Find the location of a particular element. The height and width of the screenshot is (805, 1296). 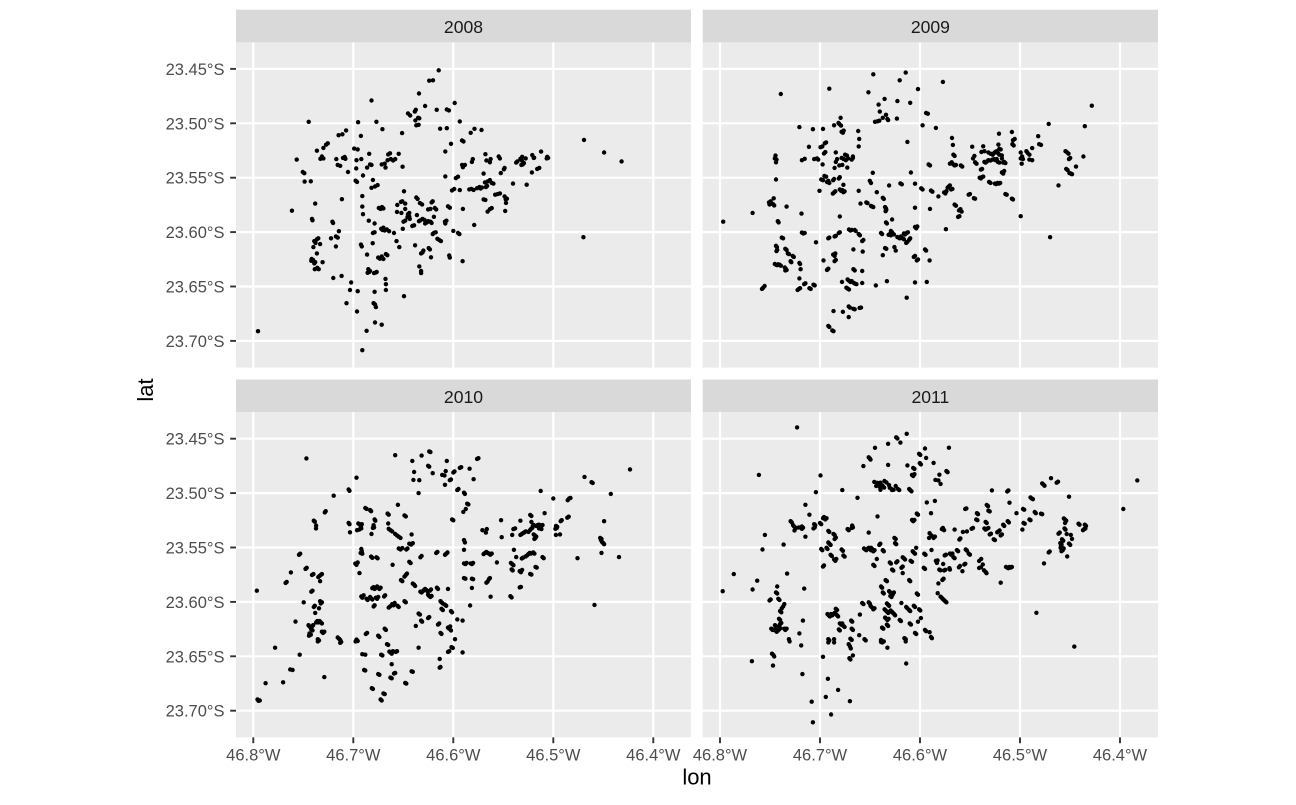

svg-text: lon is located at coordinates (696, 777).